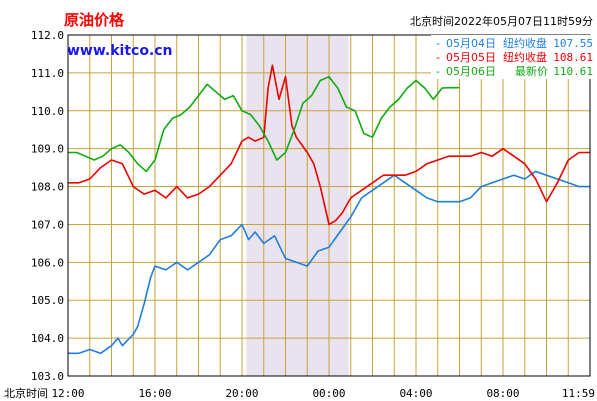  I want to click on x-tick-labels: 12:00 16:00 20:00 00:00 04:00 08:00 11:59, so click(323, 393).